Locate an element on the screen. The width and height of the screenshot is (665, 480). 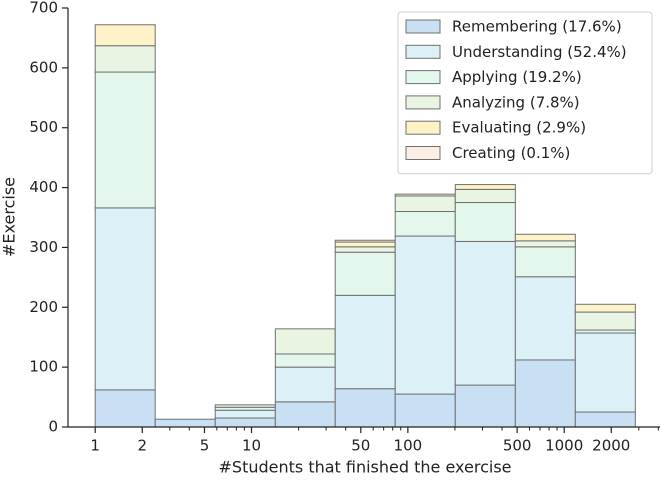
y-axis-label: #Exercise is located at coordinates (9, 217).